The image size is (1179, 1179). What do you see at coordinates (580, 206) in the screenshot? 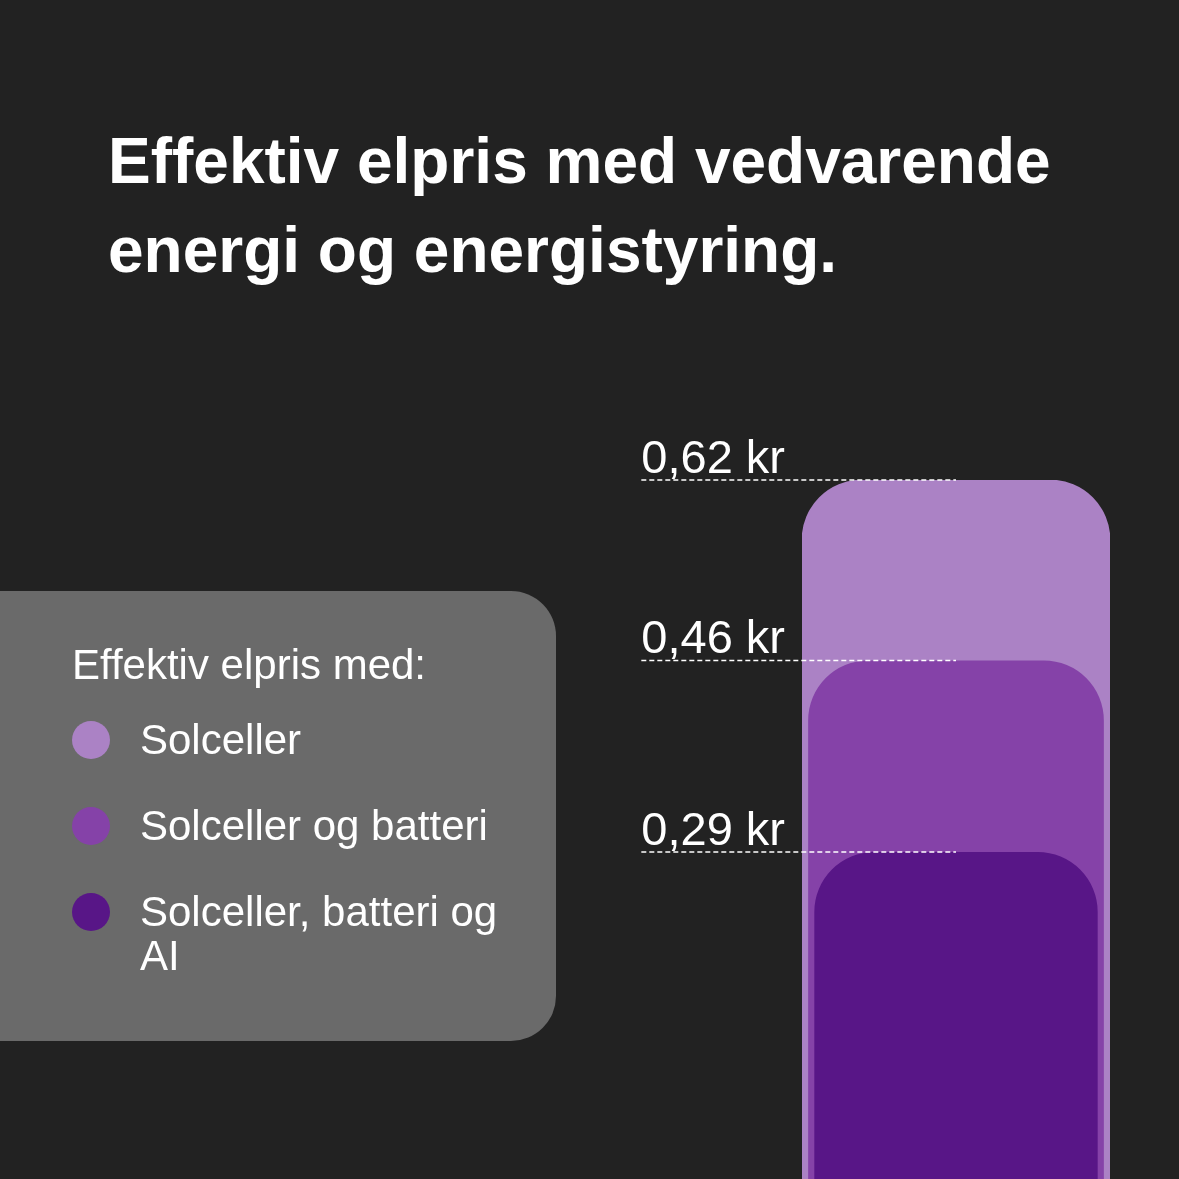
I see `chart-title: Effektiv elpris med vedvarende energi og energistyring.` at bounding box center [580, 206].